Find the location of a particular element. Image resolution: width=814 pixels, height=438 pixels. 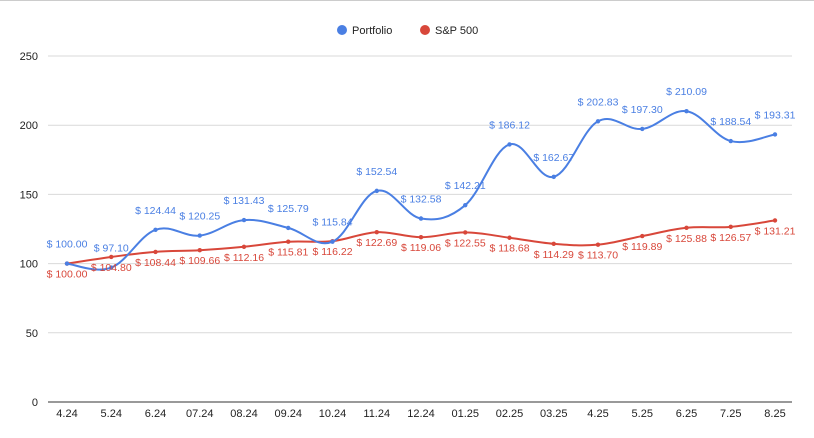

data-label: $ 122.55 is located at coordinates (465, 243).